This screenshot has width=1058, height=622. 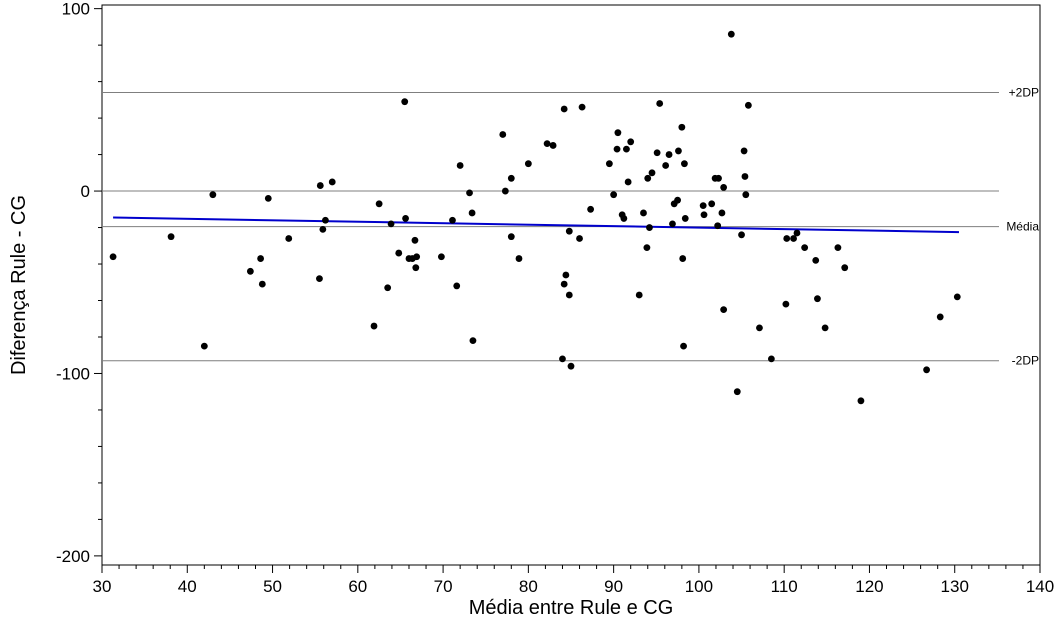 What do you see at coordinates (1024, 93) in the screenshot?
I see `reference-line-label: +2DP` at bounding box center [1024, 93].